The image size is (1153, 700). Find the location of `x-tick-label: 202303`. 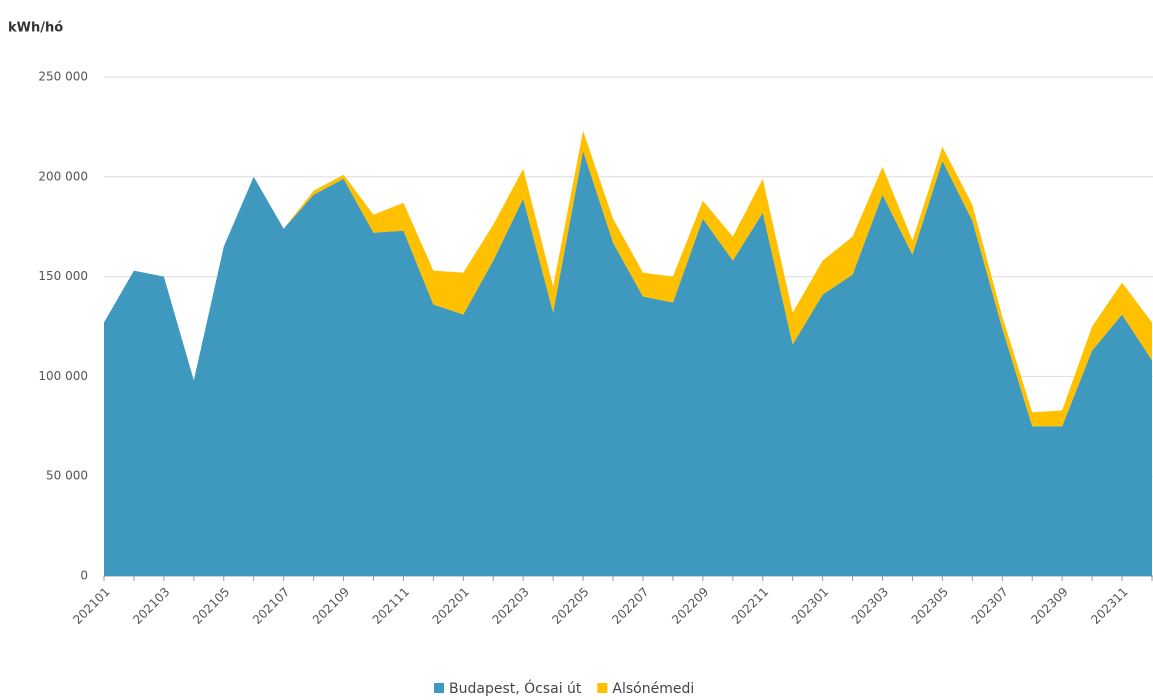

x-tick-label: 202303 is located at coordinates (870, 606).